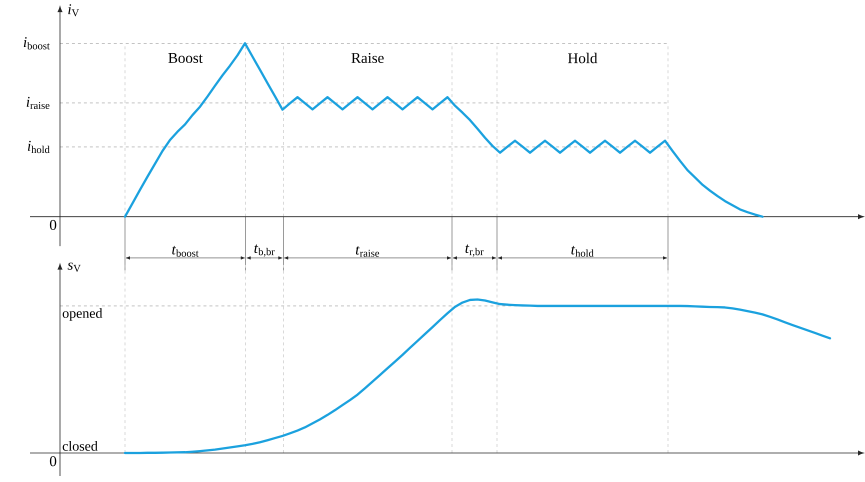  What do you see at coordinates (264, 250) in the screenshot?
I see `text: t$_{b,br}$` at bounding box center [264, 250].